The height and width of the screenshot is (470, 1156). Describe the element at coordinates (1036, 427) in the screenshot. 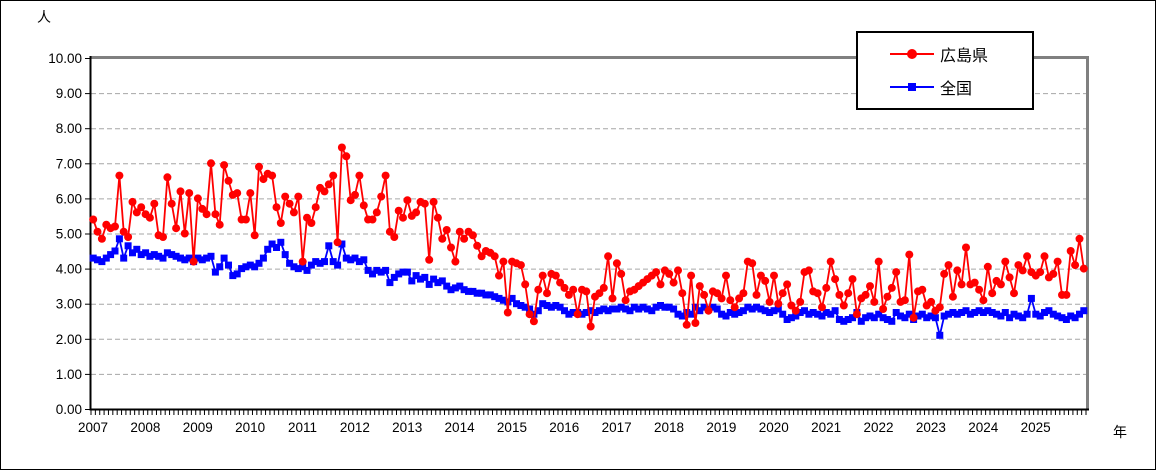

I see `x-axis-label: 2025` at that location.